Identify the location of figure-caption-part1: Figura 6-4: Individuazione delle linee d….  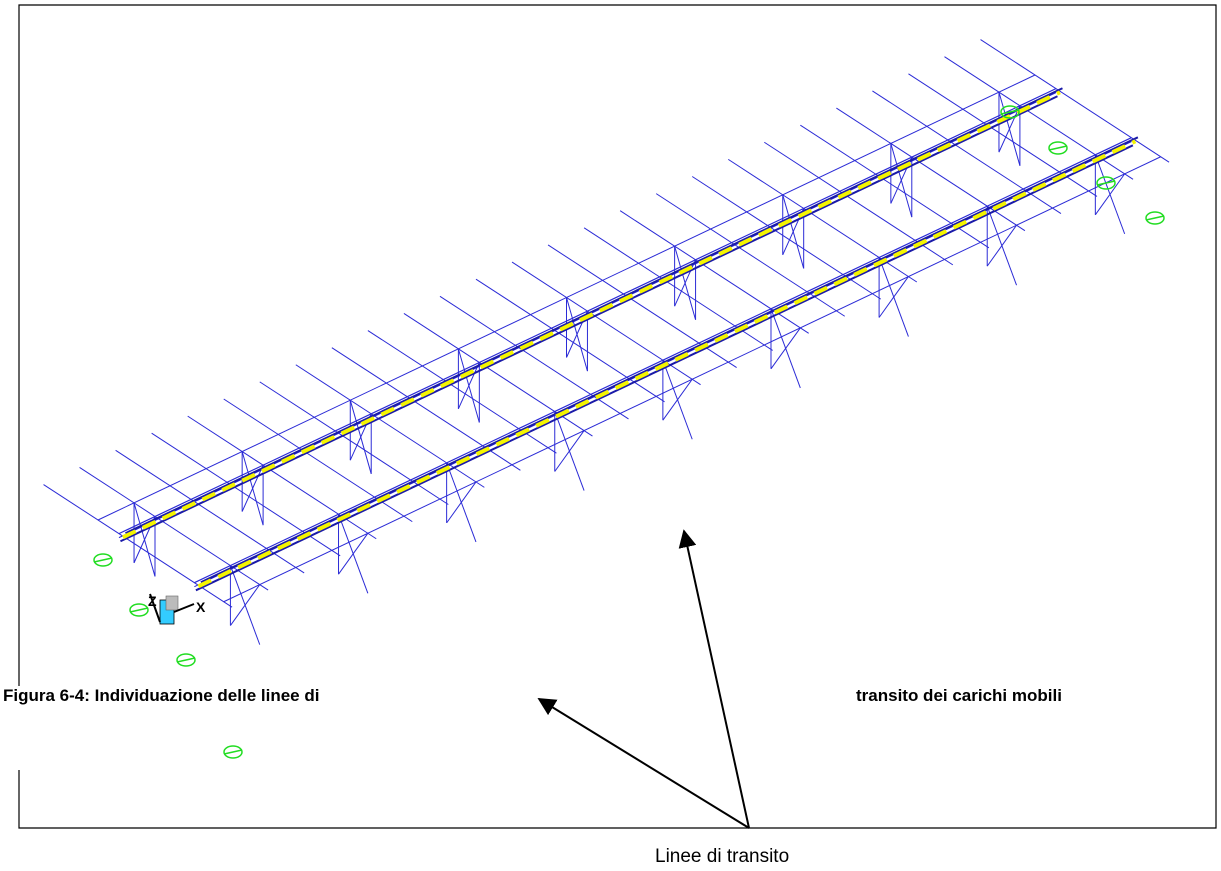
(161, 695).